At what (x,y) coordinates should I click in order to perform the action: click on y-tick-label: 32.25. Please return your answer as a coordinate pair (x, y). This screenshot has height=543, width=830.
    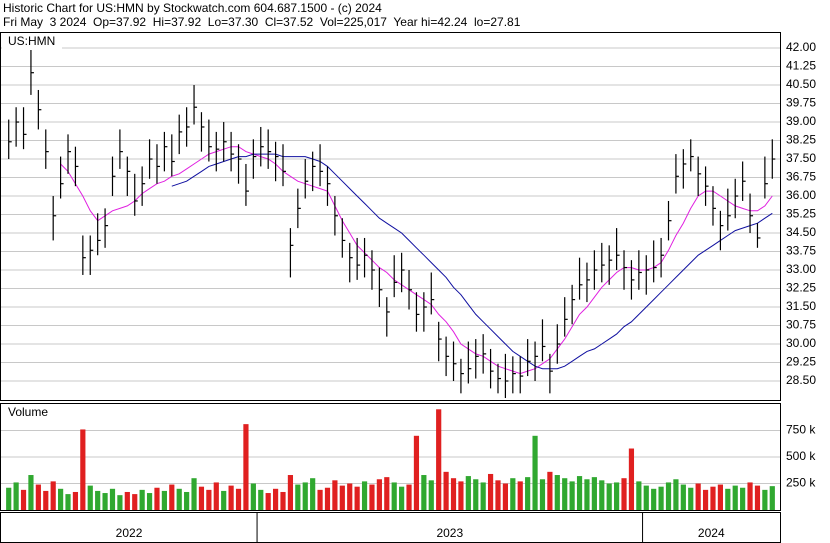
    Looking at the image, I should click on (801, 288).